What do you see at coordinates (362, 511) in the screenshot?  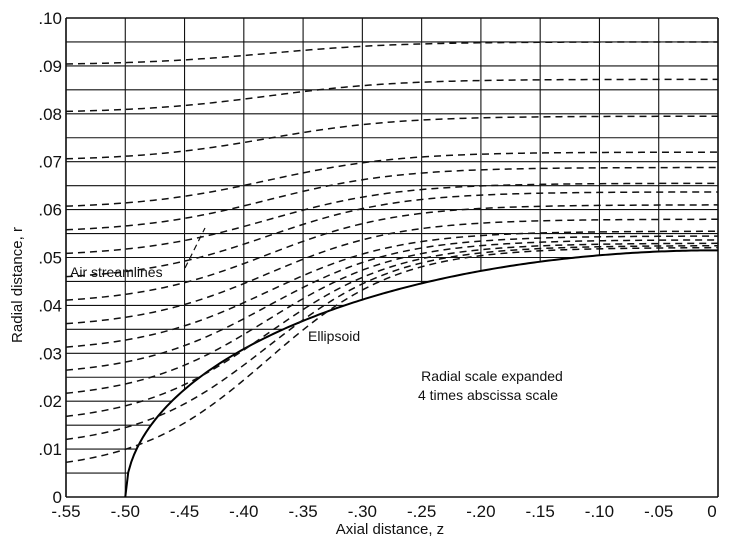 I see `x-tick-label: -.30` at bounding box center [362, 511].